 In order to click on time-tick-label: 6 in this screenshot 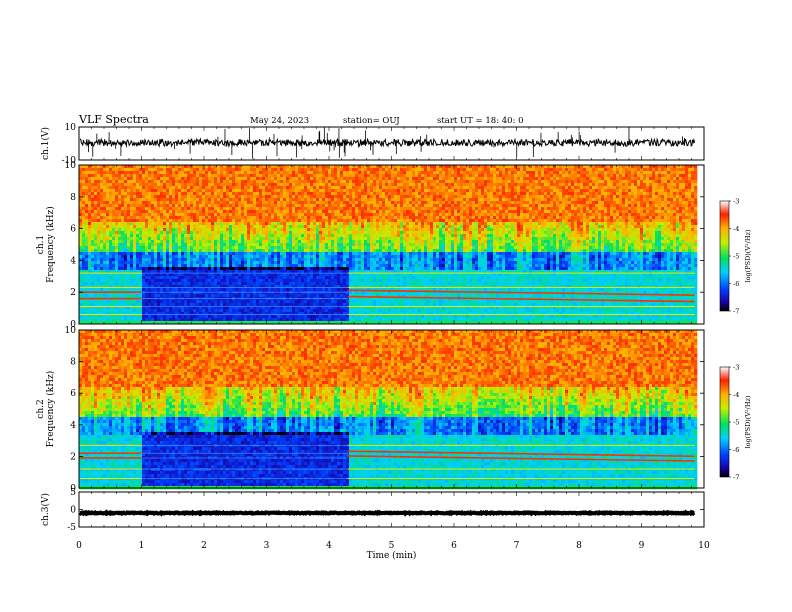, I will do `click(454, 546)`.